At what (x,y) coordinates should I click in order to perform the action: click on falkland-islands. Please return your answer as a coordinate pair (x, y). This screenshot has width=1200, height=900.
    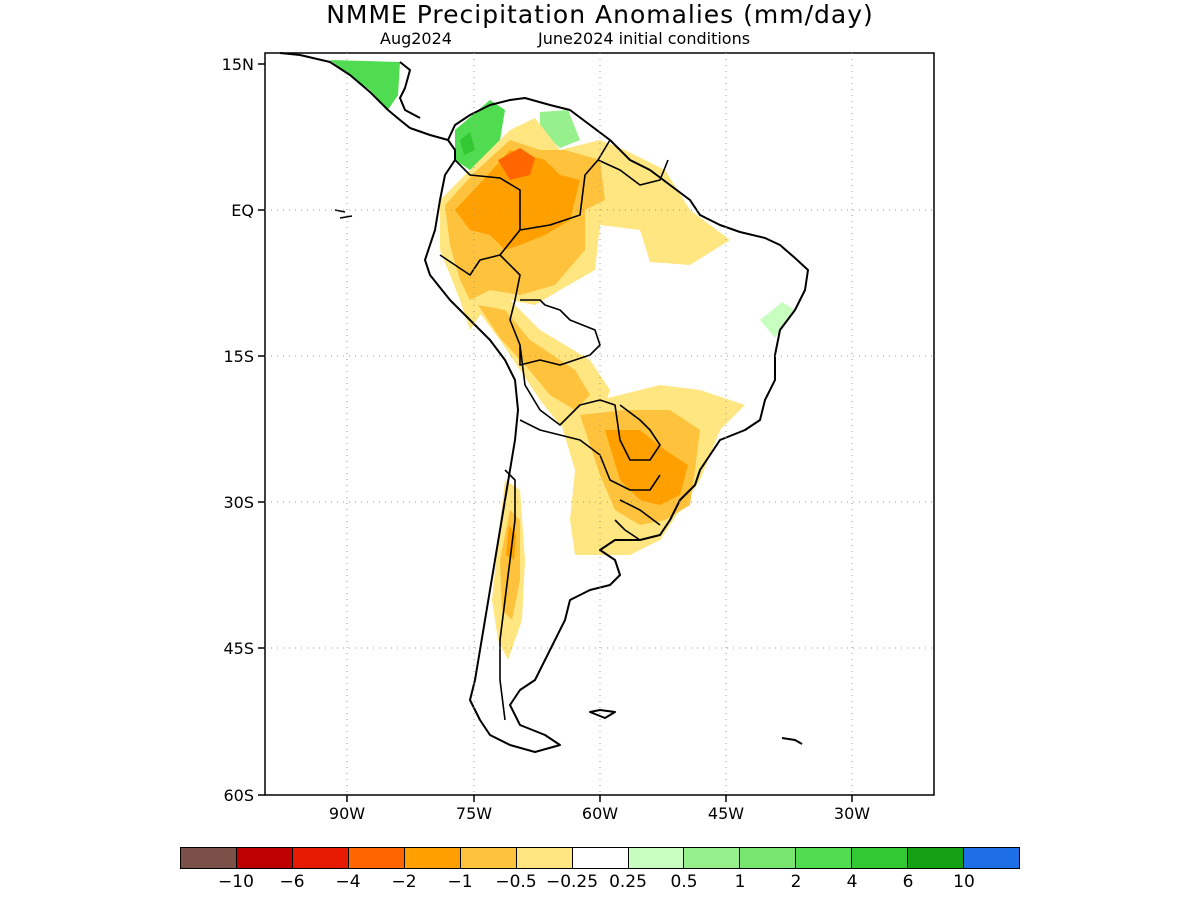
    Looking at the image, I should click on (602, 714).